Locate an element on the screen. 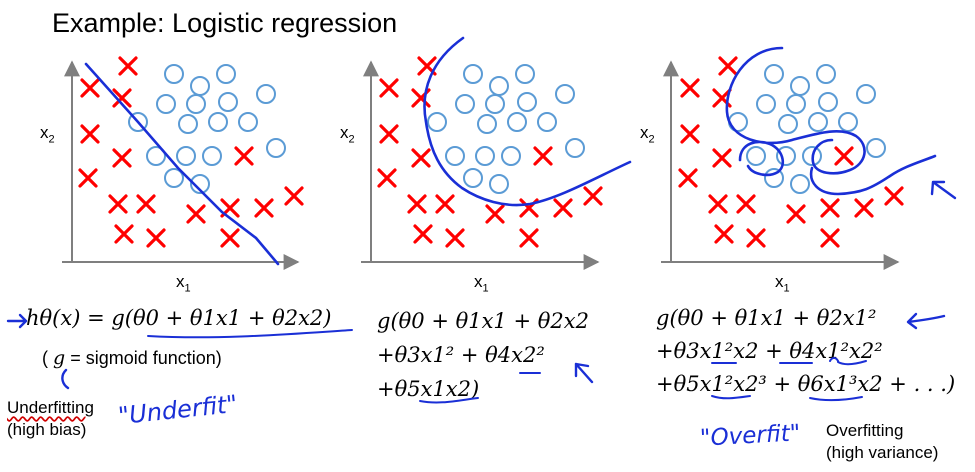  linear-decision-boundary is located at coordinates (182, 164).